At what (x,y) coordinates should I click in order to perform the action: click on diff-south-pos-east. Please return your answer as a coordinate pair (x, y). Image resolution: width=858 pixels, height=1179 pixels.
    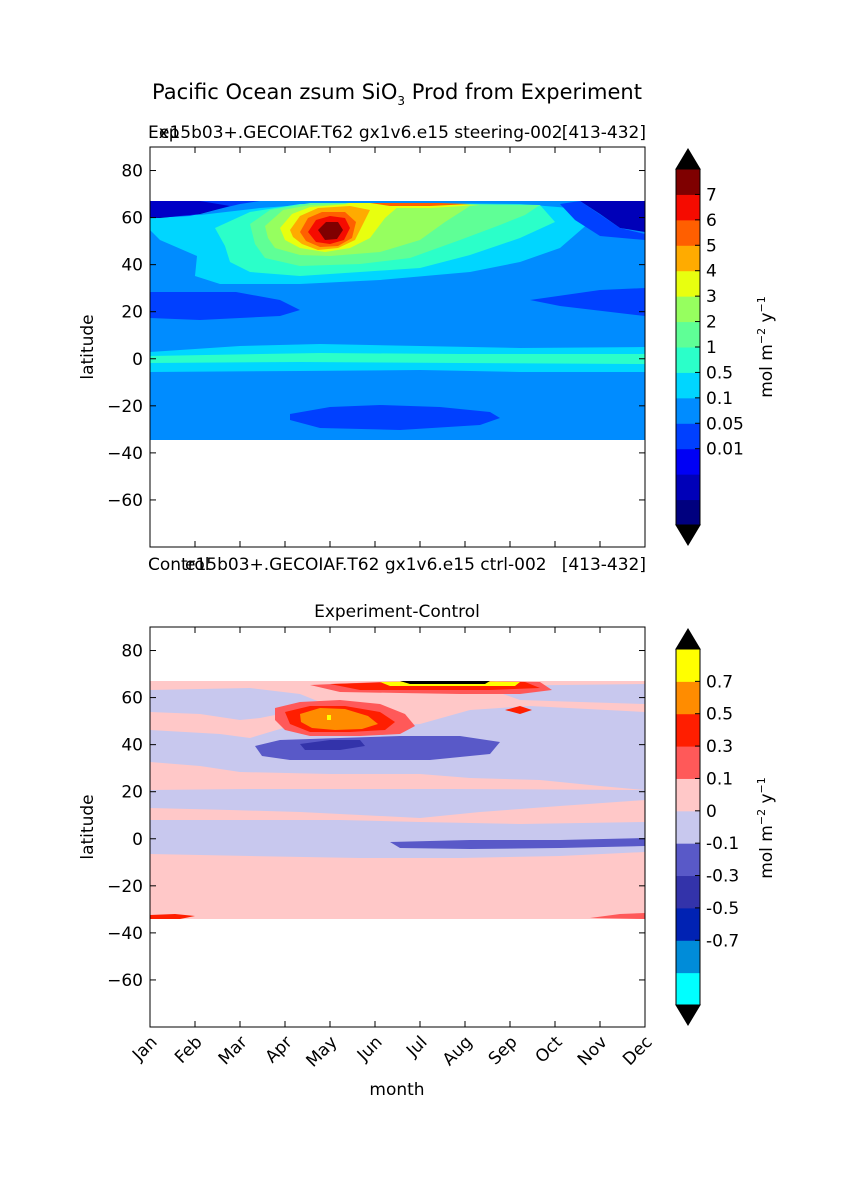
    Looking at the image, I should click on (617, 916).